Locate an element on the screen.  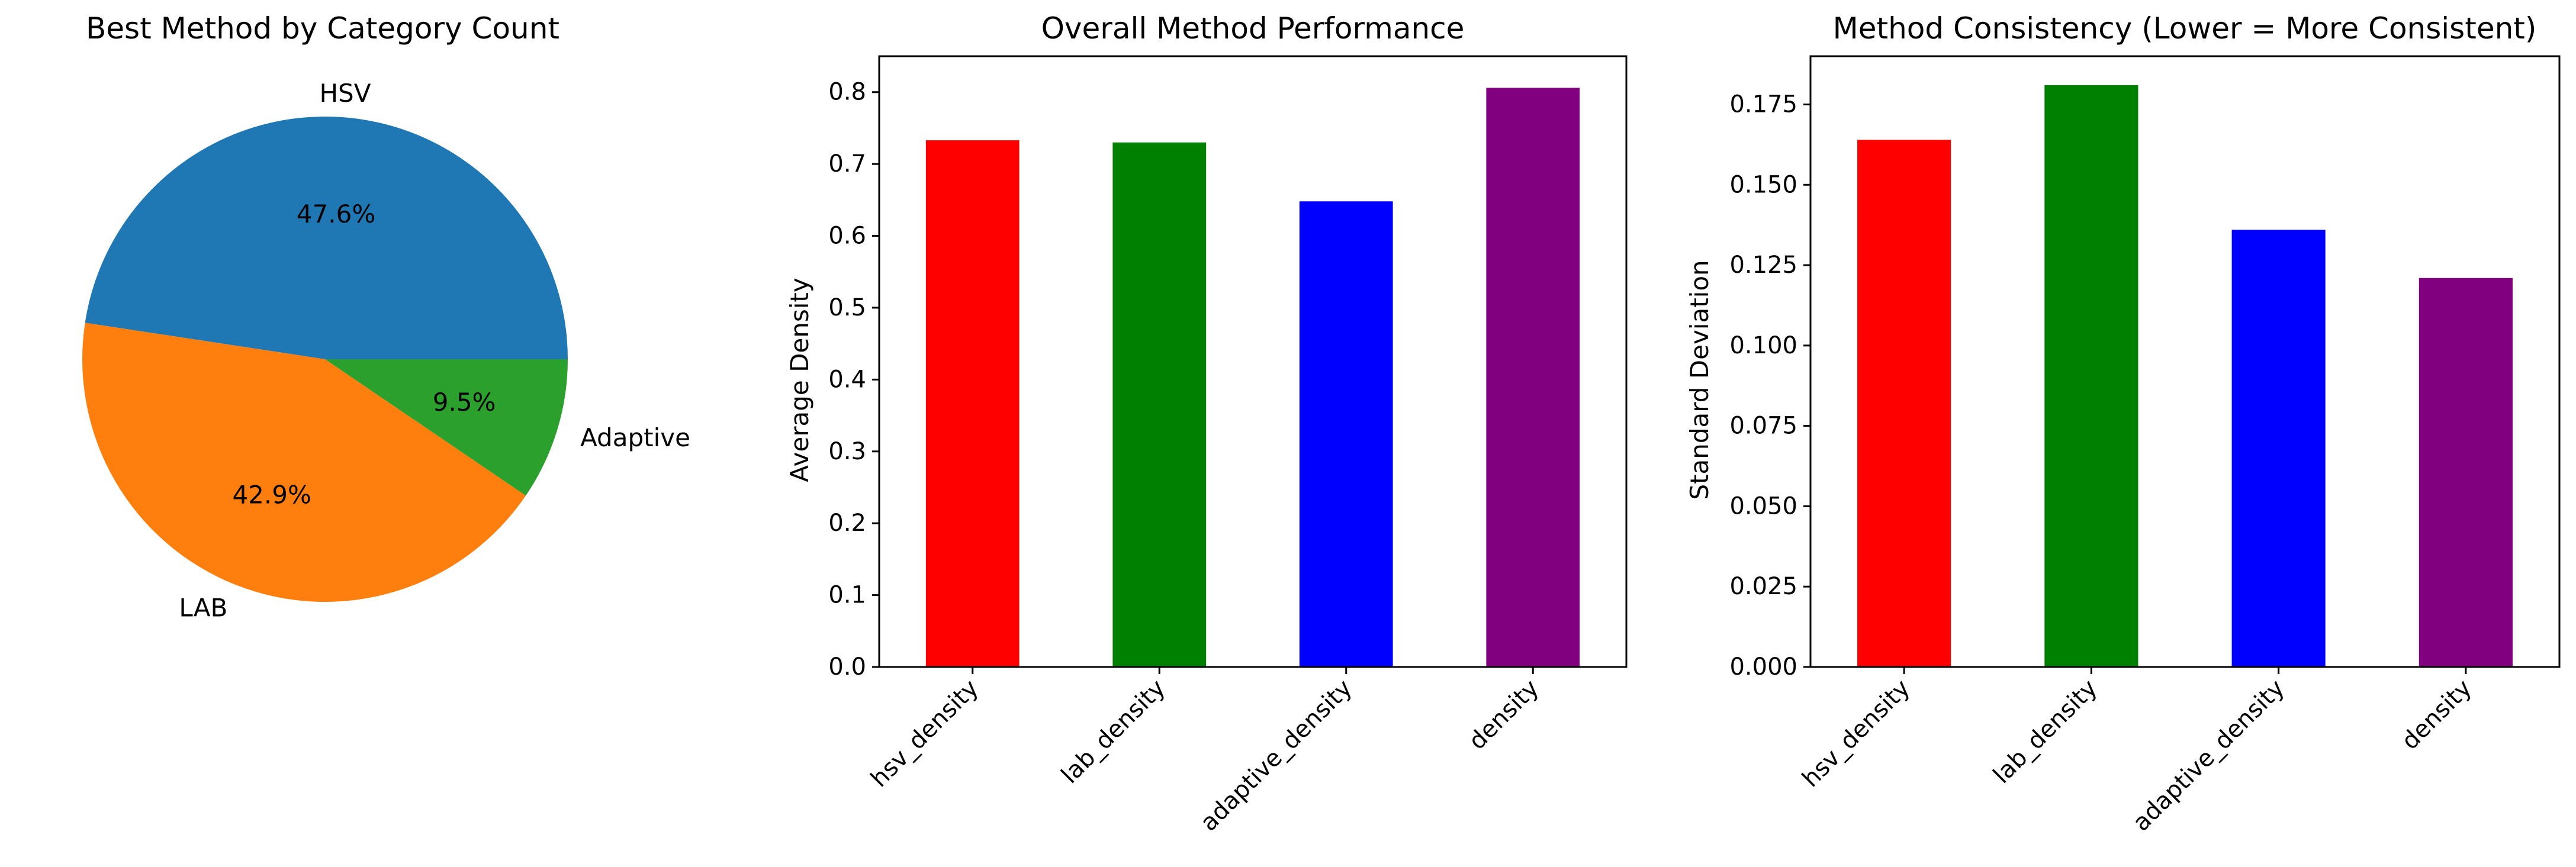
performance-bar-lab-density is located at coordinates (1160, 405).